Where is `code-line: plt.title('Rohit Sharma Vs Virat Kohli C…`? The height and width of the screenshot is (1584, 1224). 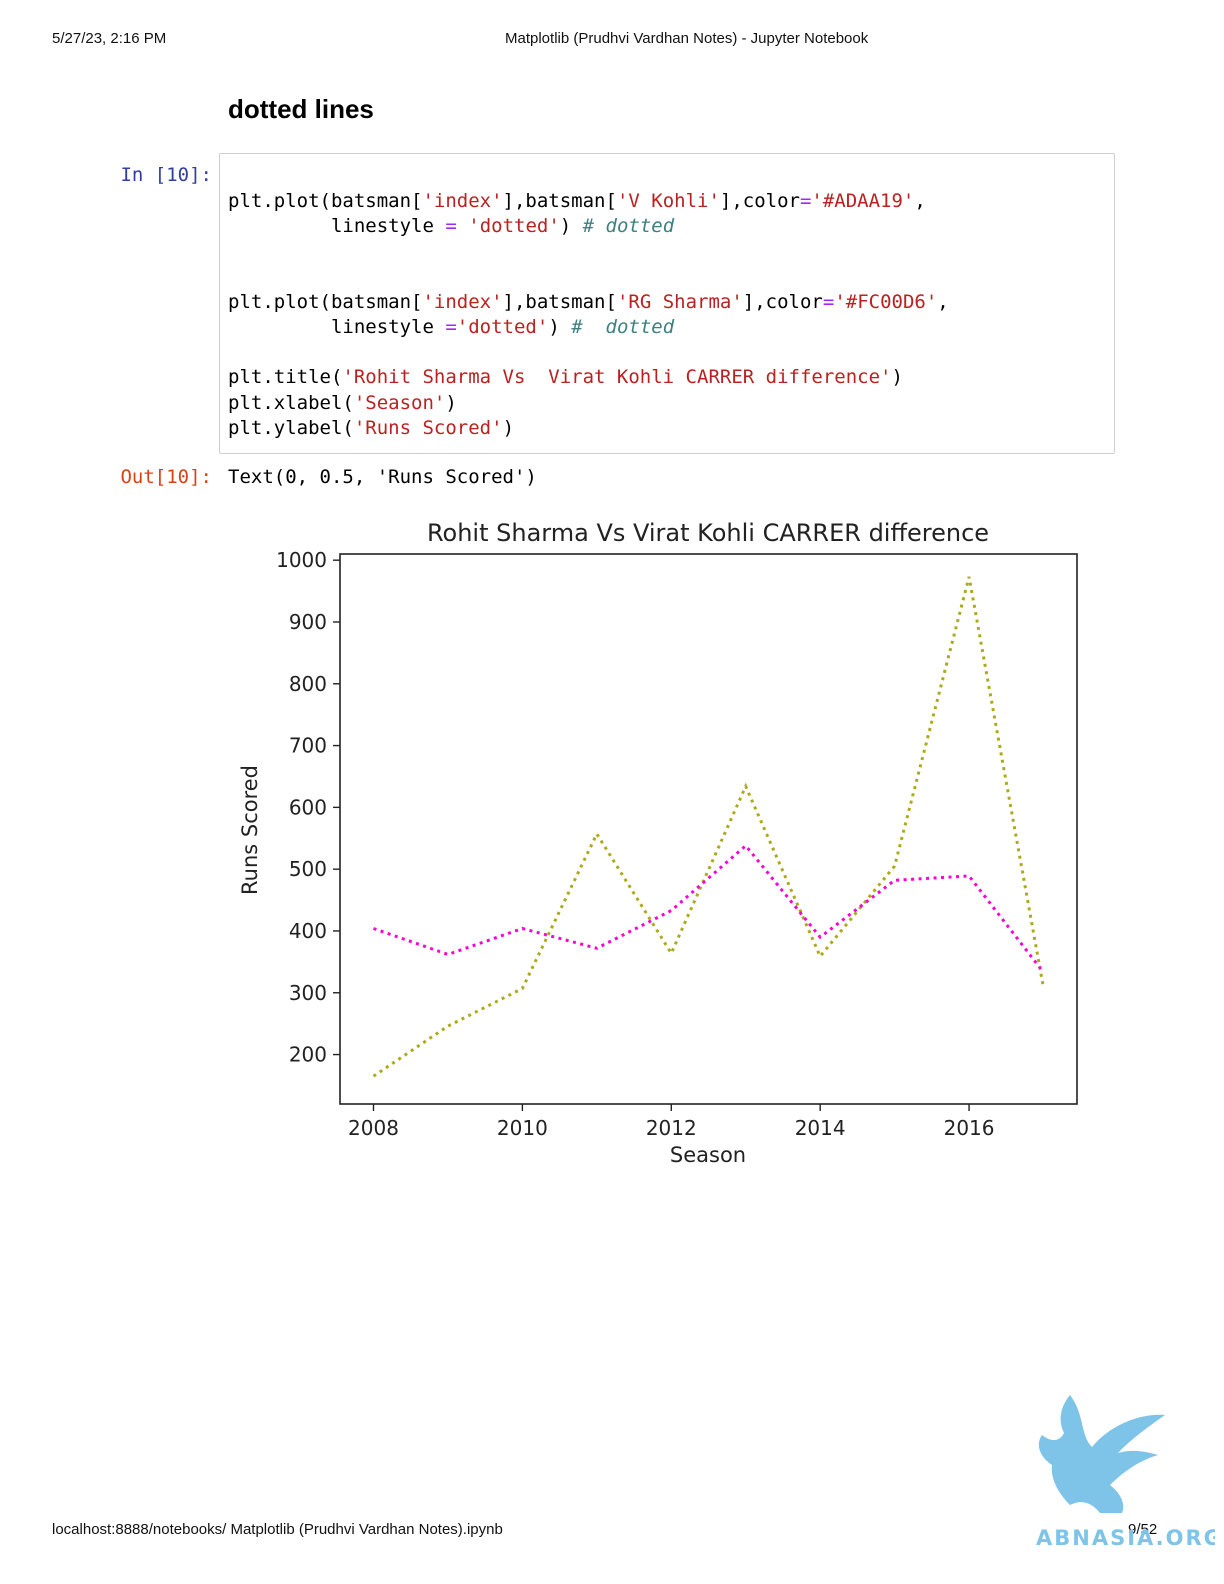
code-line: plt.title('Rohit Sharma Vs Virat Kohli C… is located at coordinates (671, 377).